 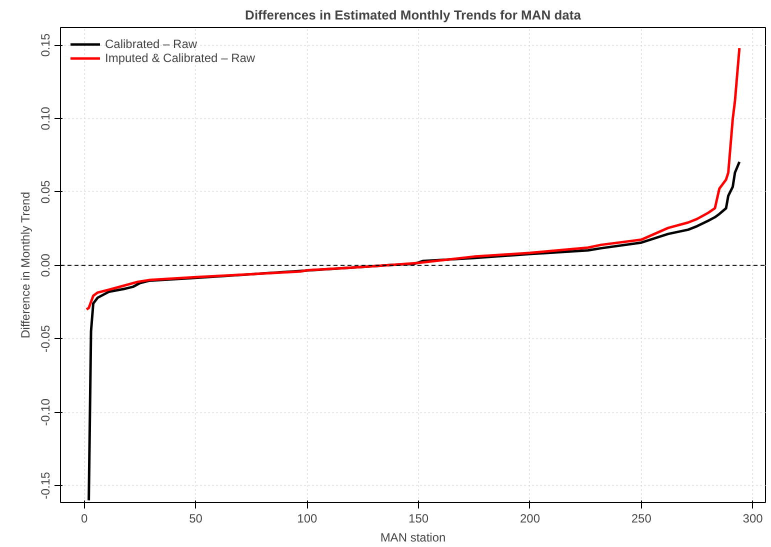 I want to click on x-axis-title: MAN station, so click(x=413, y=537).